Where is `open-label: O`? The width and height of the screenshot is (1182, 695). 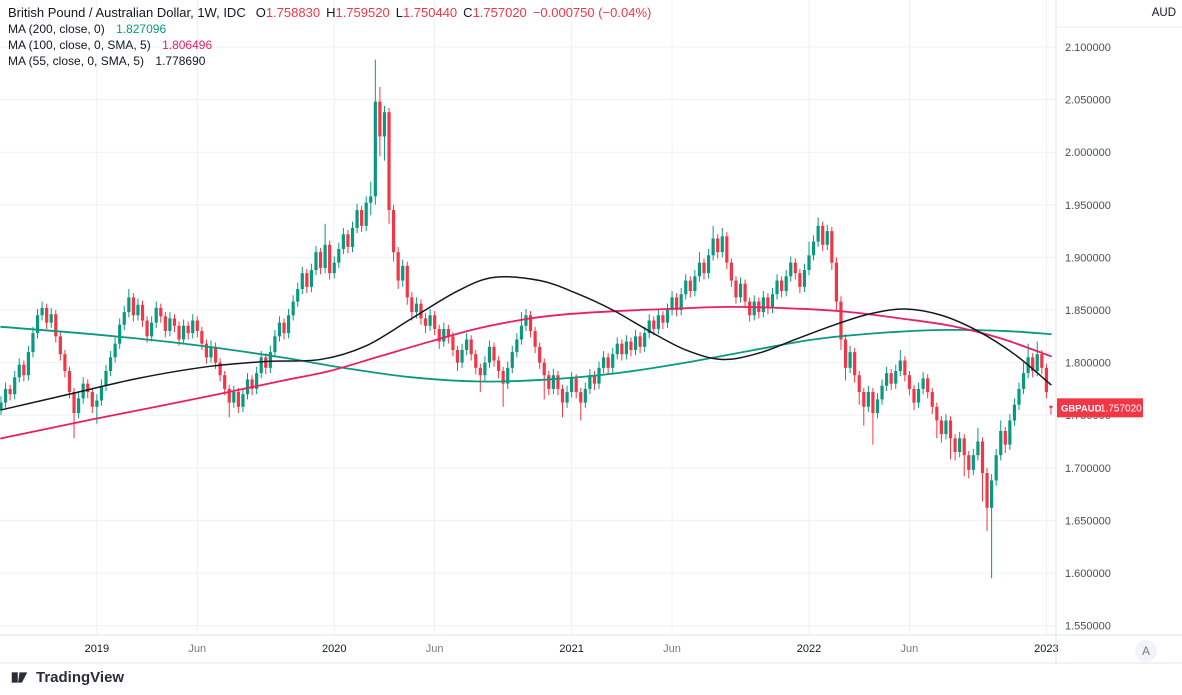
open-label: O is located at coordinates (260, 12).